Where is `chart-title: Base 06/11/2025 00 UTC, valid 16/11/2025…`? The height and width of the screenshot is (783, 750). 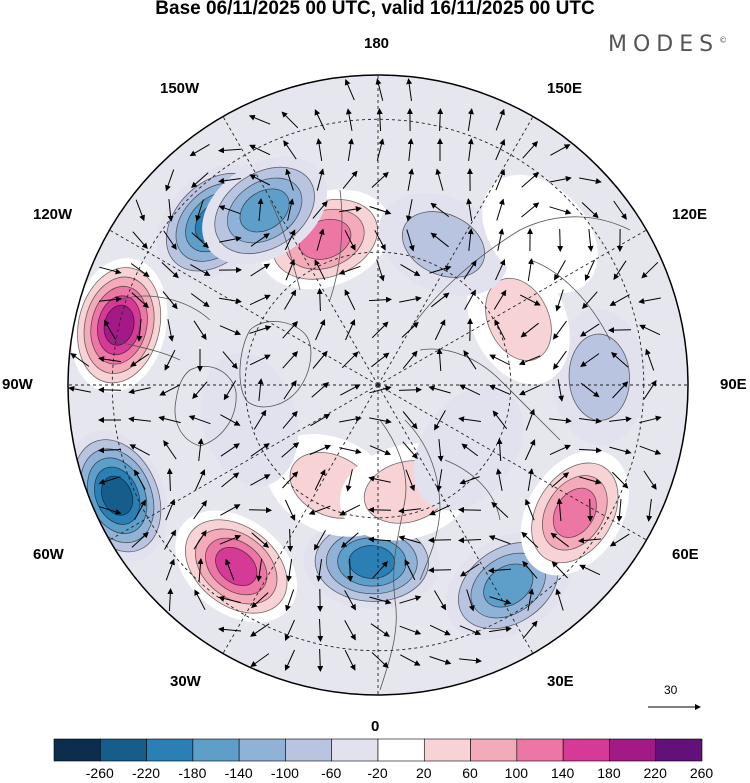 chart-title: Base 06/11/2025 00 UTC, valid 16/11/2025… is located at coordinates (375, 9).